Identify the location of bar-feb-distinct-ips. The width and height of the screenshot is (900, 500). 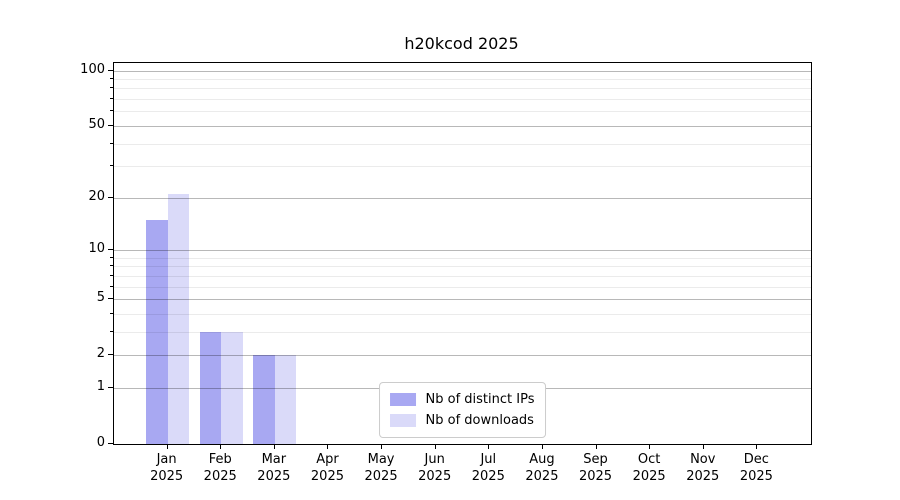
(210, 387).